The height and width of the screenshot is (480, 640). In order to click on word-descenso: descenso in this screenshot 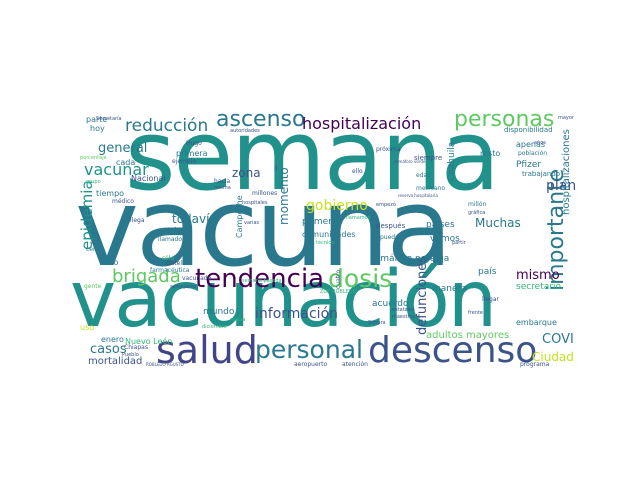, I will do `click(453, 350)`.